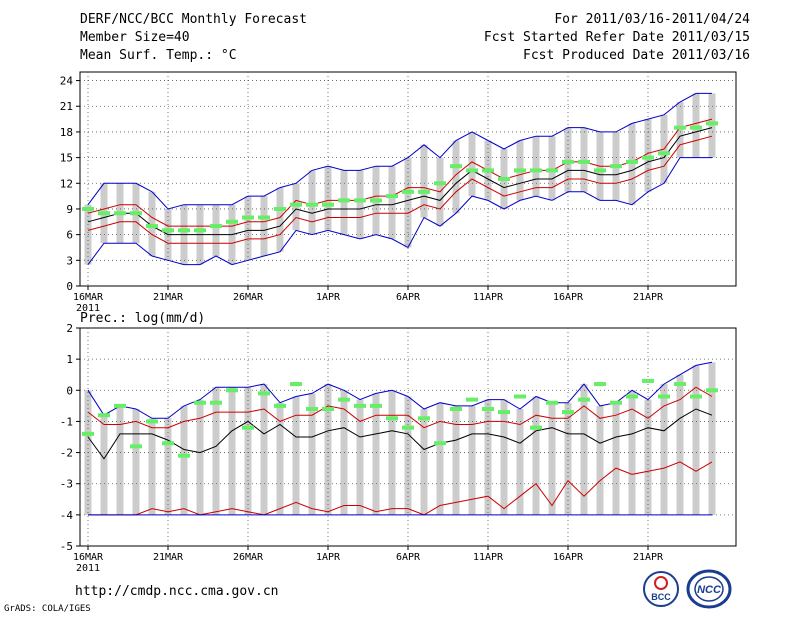  I want to click on ncc-logo: NCC, so click(709, 589).